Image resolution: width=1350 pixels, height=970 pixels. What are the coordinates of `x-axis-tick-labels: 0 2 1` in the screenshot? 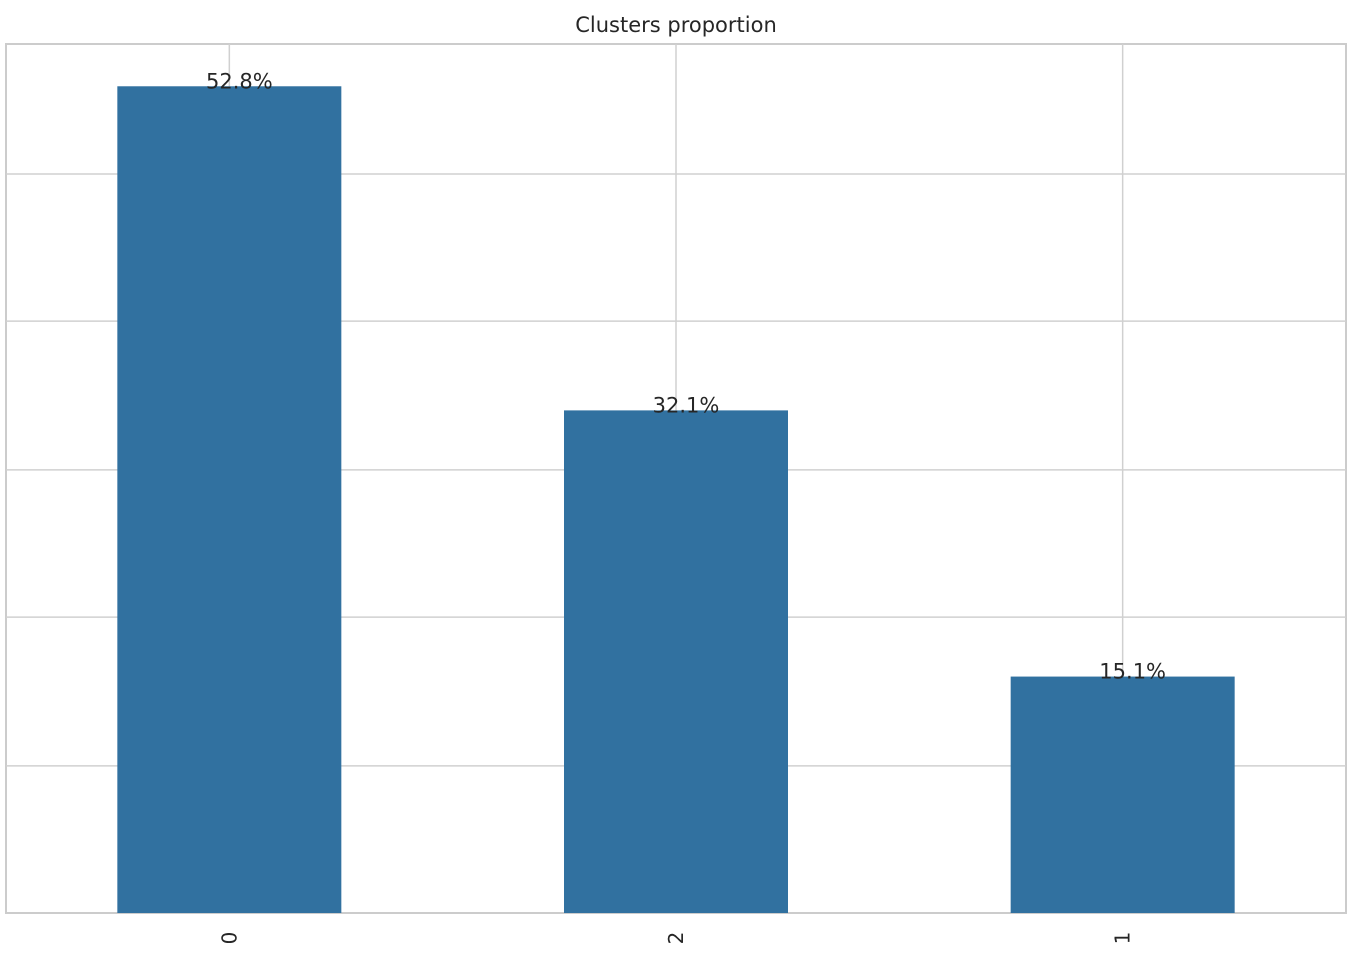 It's located at (675, 938).